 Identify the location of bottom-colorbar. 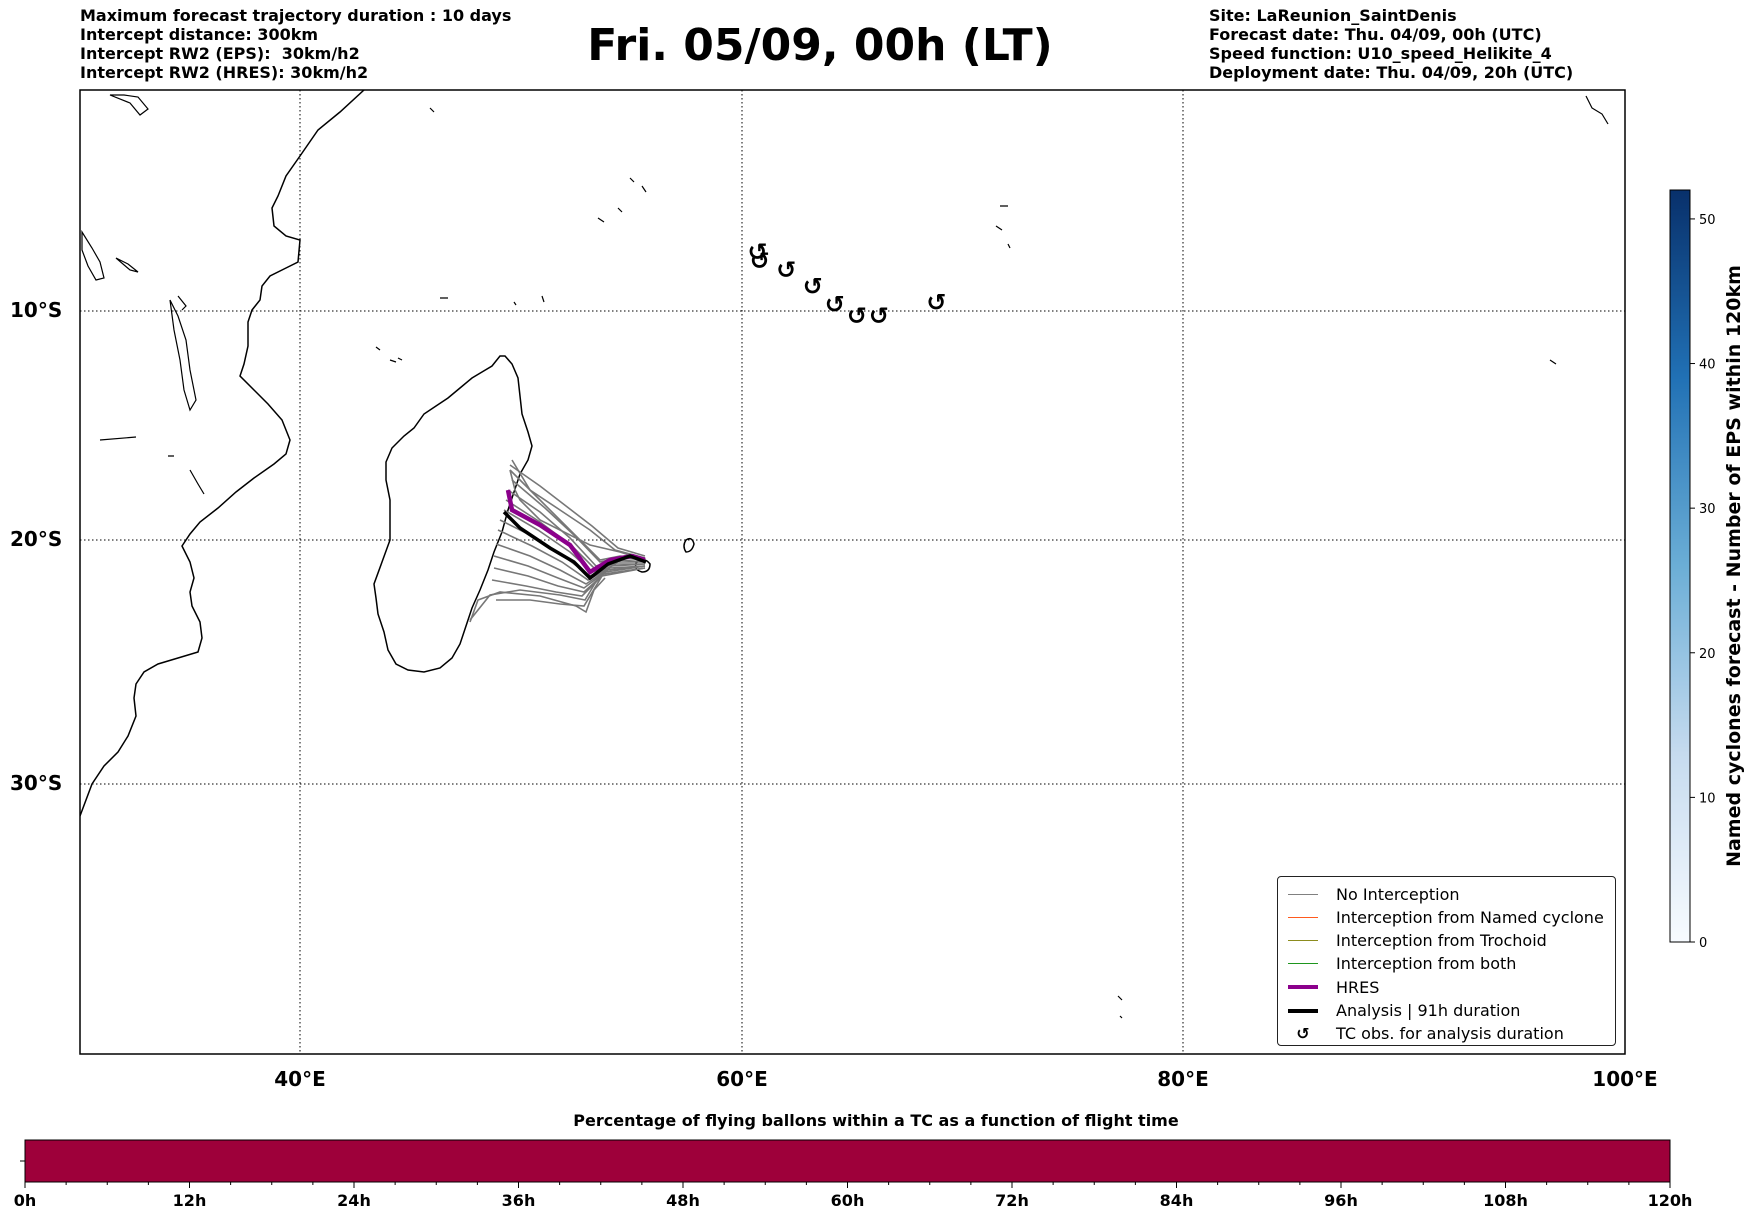
(847, 1161).